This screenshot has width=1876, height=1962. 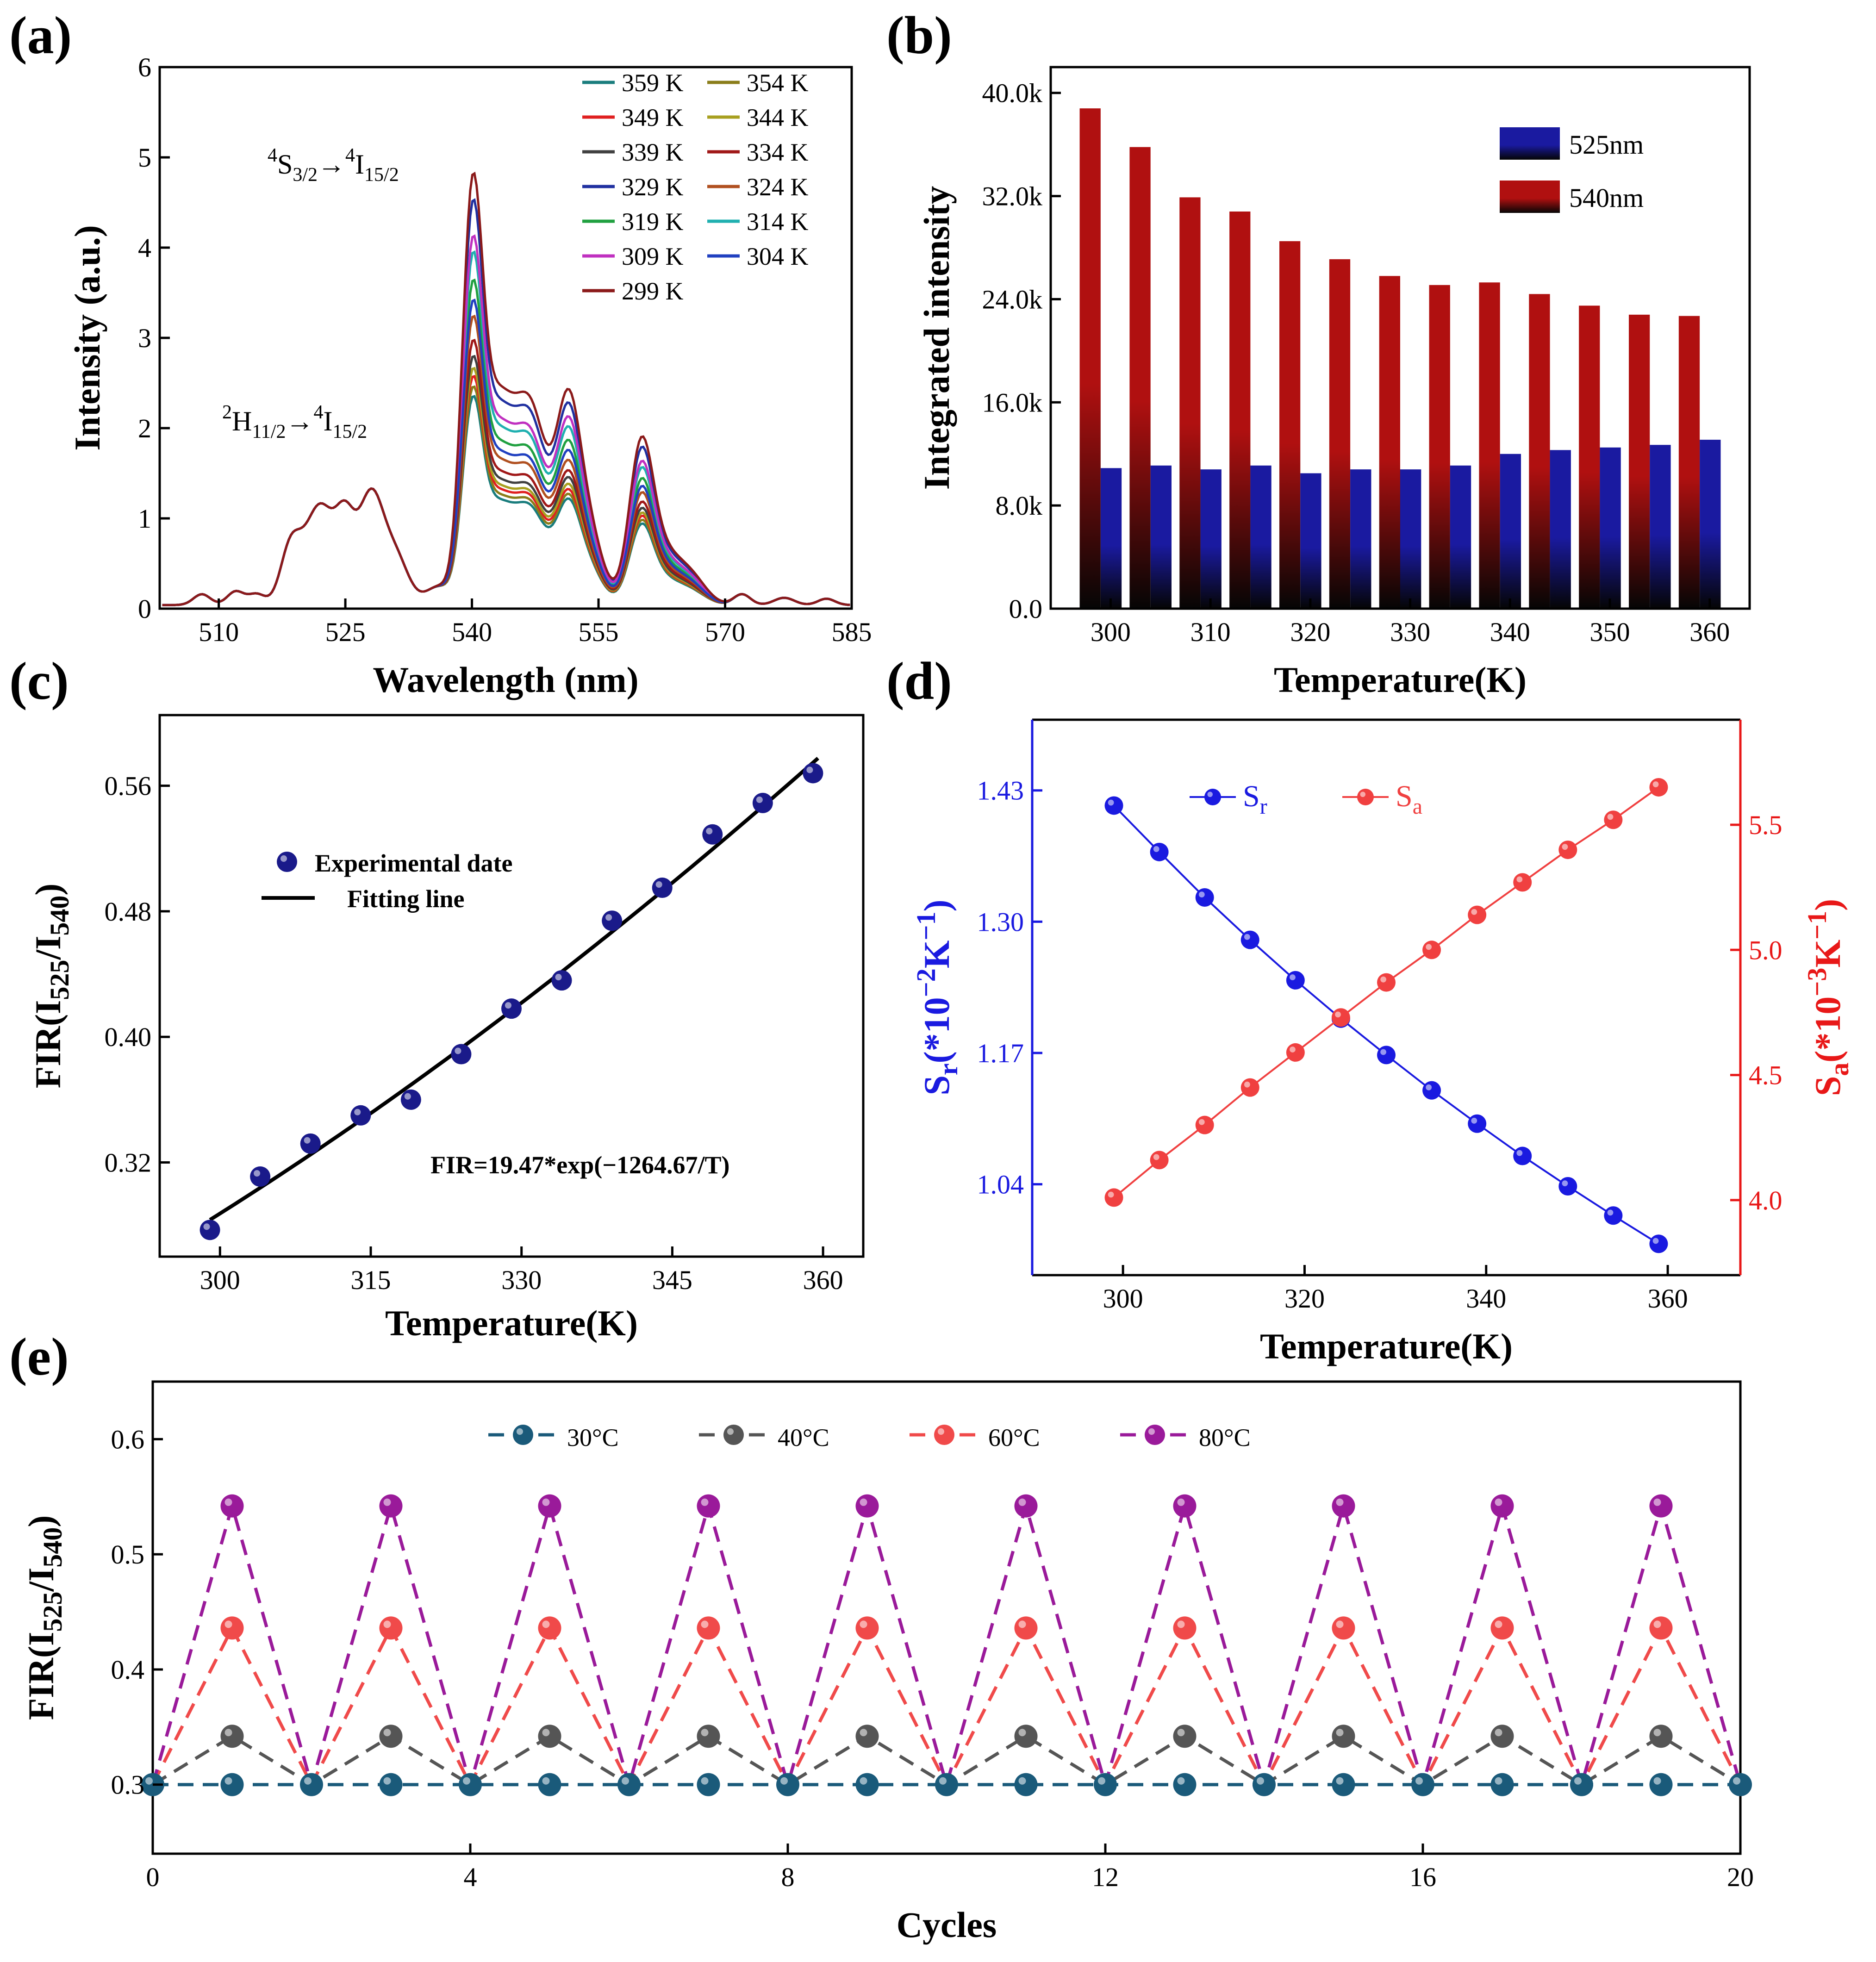 What do you see at coordinates (144, 248) in the screenshot?
I see `a-y-tick-label: 4` at bounding box center [144, 248].